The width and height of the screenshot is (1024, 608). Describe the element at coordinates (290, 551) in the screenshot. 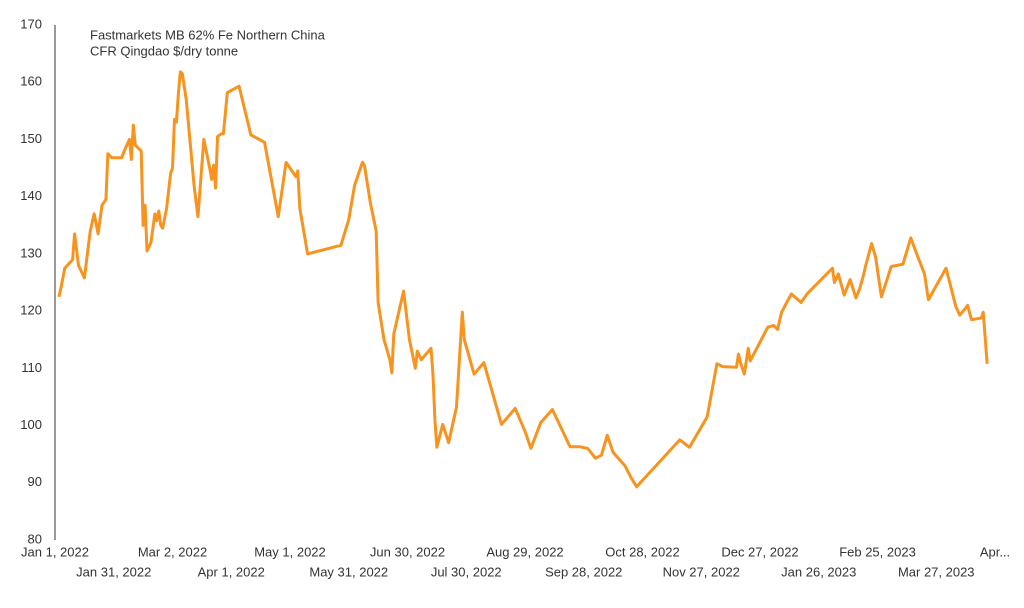

I see `x-tick-label: May 1, 2022` at that location.